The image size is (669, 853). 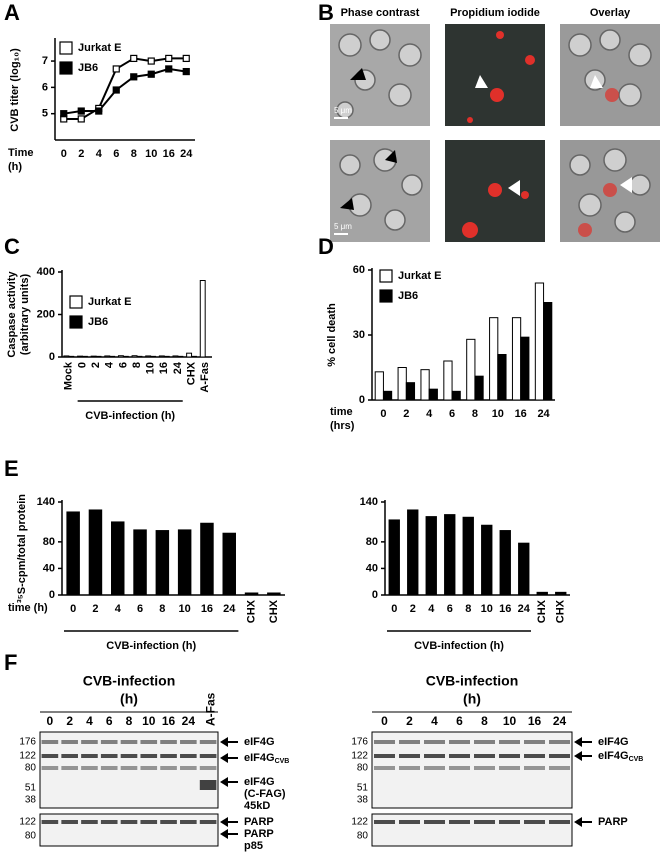 I want to click on mw-marker: 51, so click(x=363, y=788).